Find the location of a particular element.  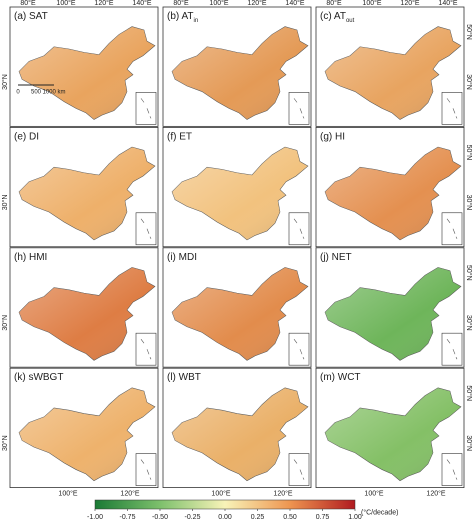

panel-label: (l) WBT is located at coordinates (184, 377).